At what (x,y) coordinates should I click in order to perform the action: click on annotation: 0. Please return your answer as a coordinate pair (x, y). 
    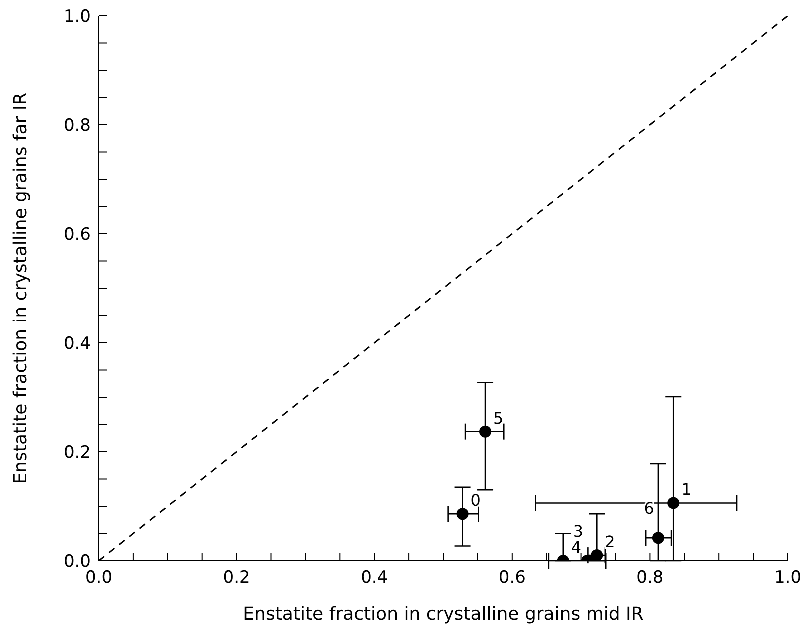
    Looking at the image, I should click on (475, 500).